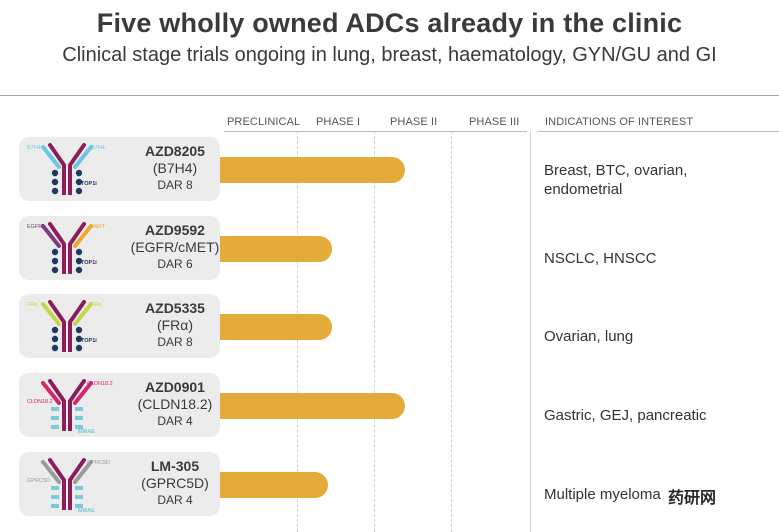 This screenshot has width=779, height=532. I want to click on drug-card: EGFR cMET TOP1i AZD9592 (EGFR/cMET) DAR 6, so click(119, 248).